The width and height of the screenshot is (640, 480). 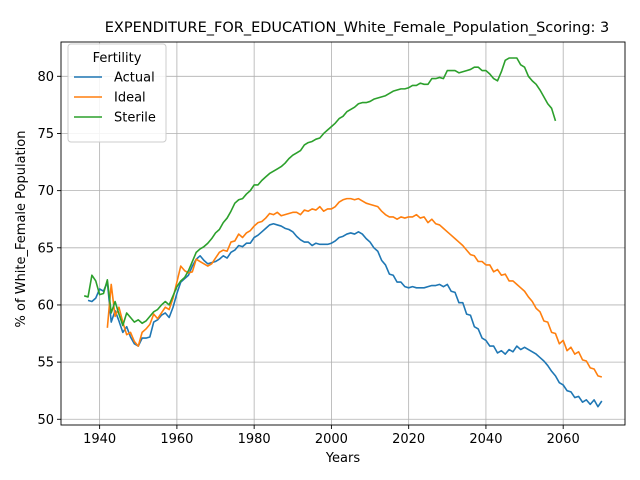 What do you see at coordinates (45, 420) in the screenshot?
I see `y-tick-label: 50` at bounding box center [45, 420].